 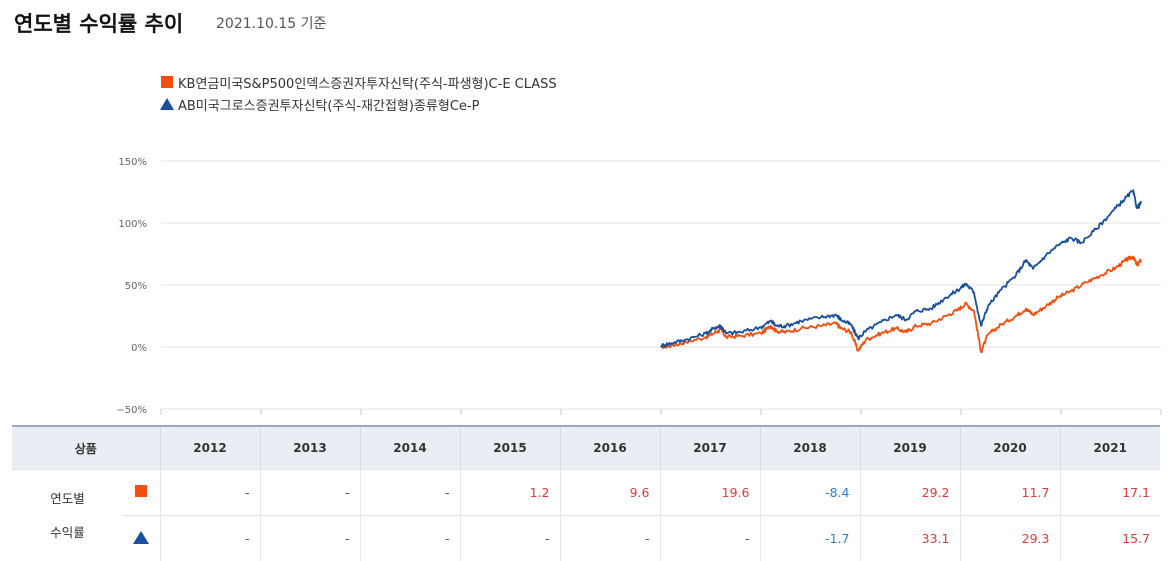 What do you see at coordinates (910, 538) in the screenshot?
I see `table-cell: 33.1` at bounding box center [910, 538].